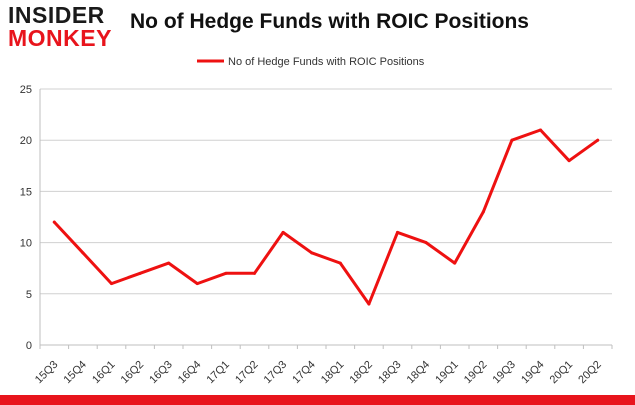  Describe the element at coordinates (29, 295) in the screenshot. I see `y-tick-label: 5` at that location.